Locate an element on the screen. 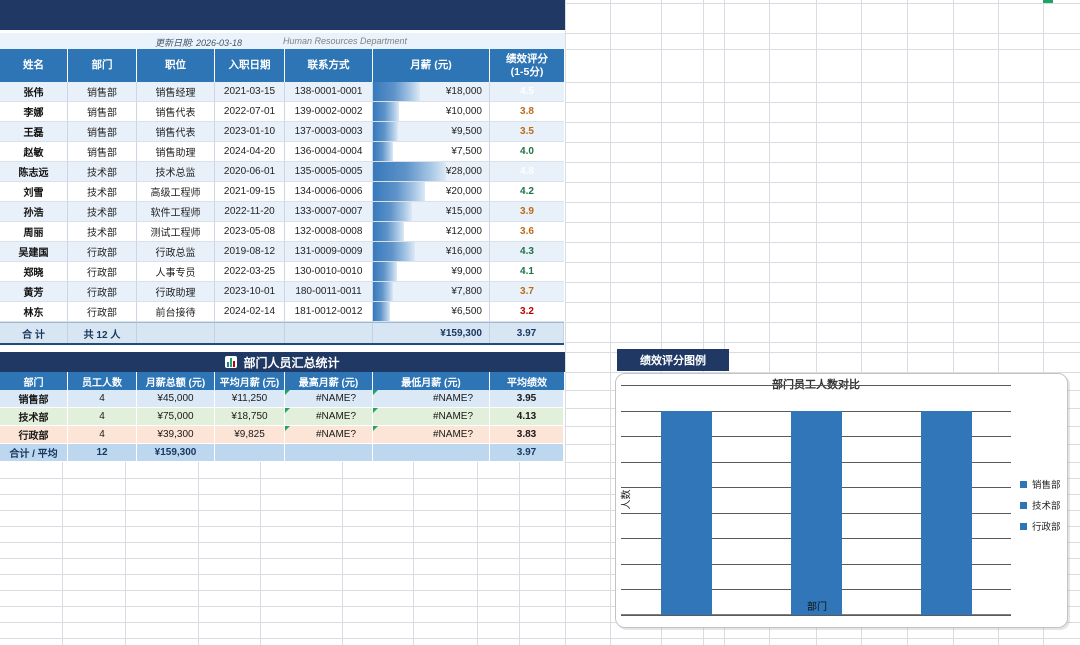 The width and height of the screenshot is (1080, 645). cell-score: 4.5 is located at coordinates (527, 92).